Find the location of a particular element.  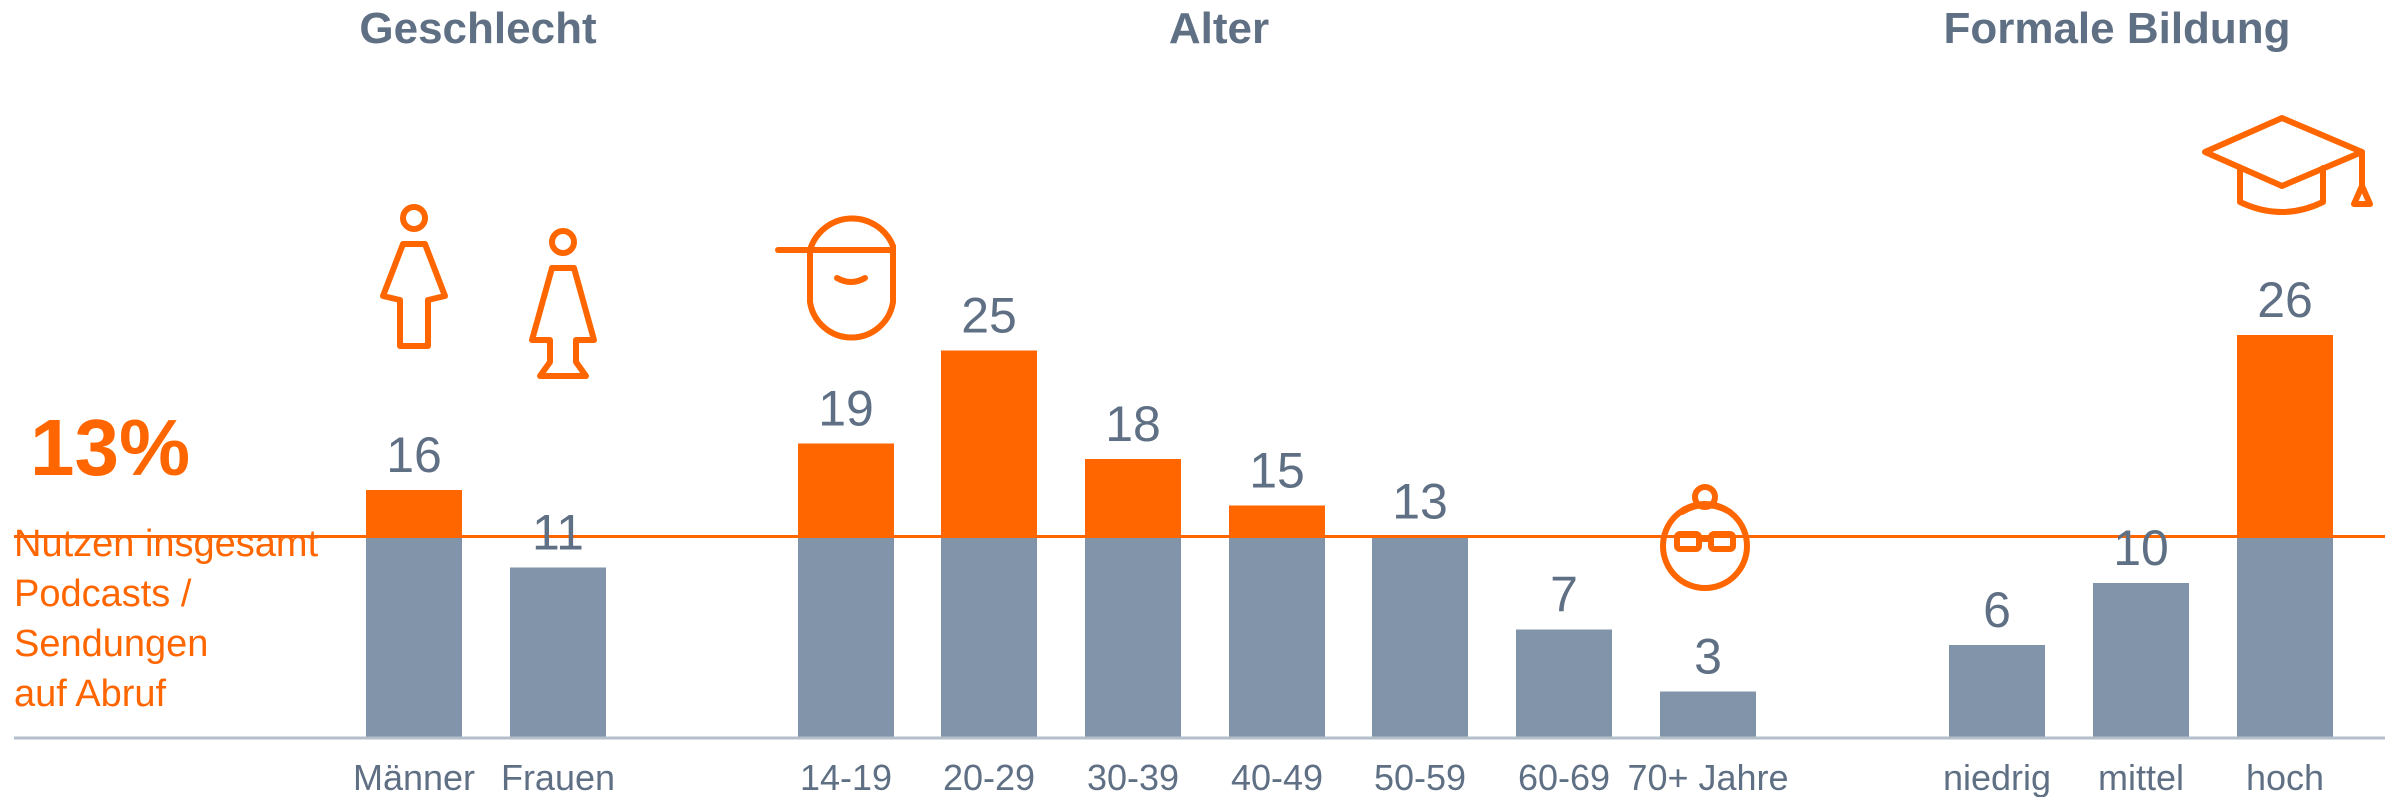

category-label: Männer is located at coordinates (414, 777).